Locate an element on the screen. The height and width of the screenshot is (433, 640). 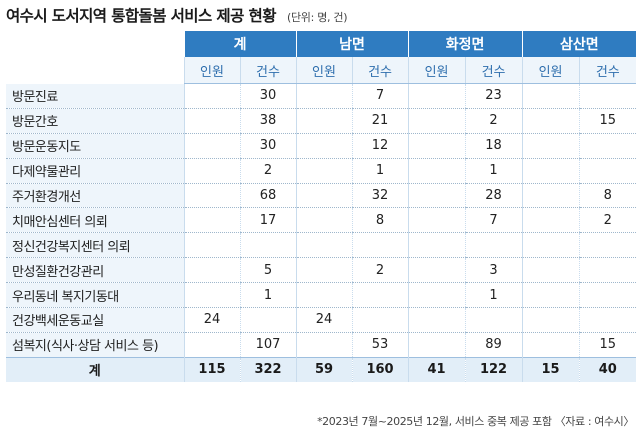
corner-cell is located at coordinates (95, 57).